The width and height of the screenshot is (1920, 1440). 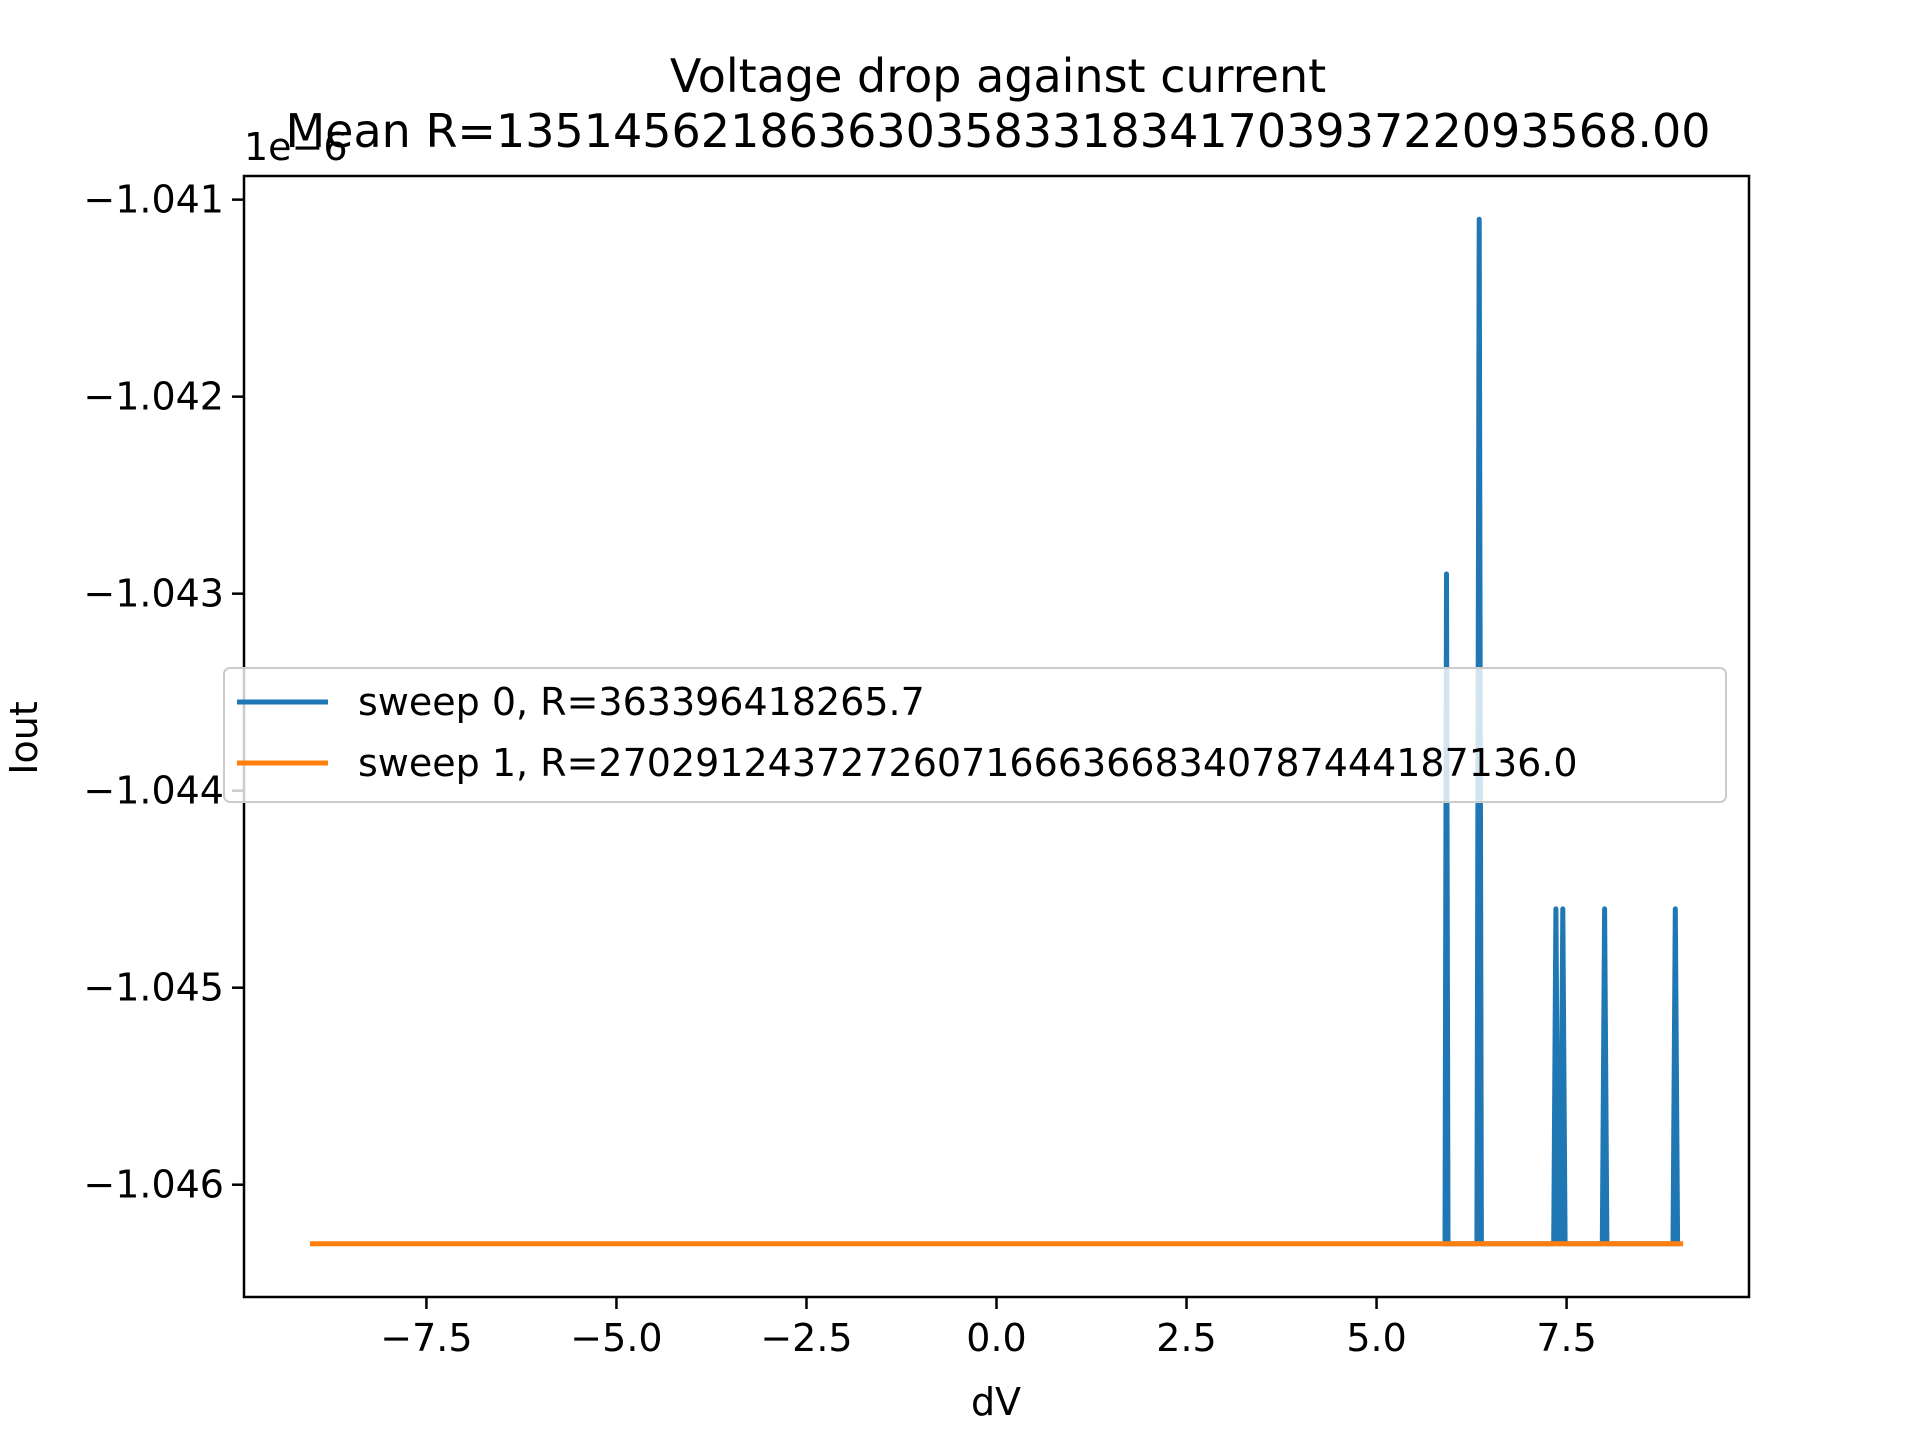 What do you see at coordinates (153, 594) in the screenshot?
I see `y-tick-label: −1.043` at bounding box center [153, 594].